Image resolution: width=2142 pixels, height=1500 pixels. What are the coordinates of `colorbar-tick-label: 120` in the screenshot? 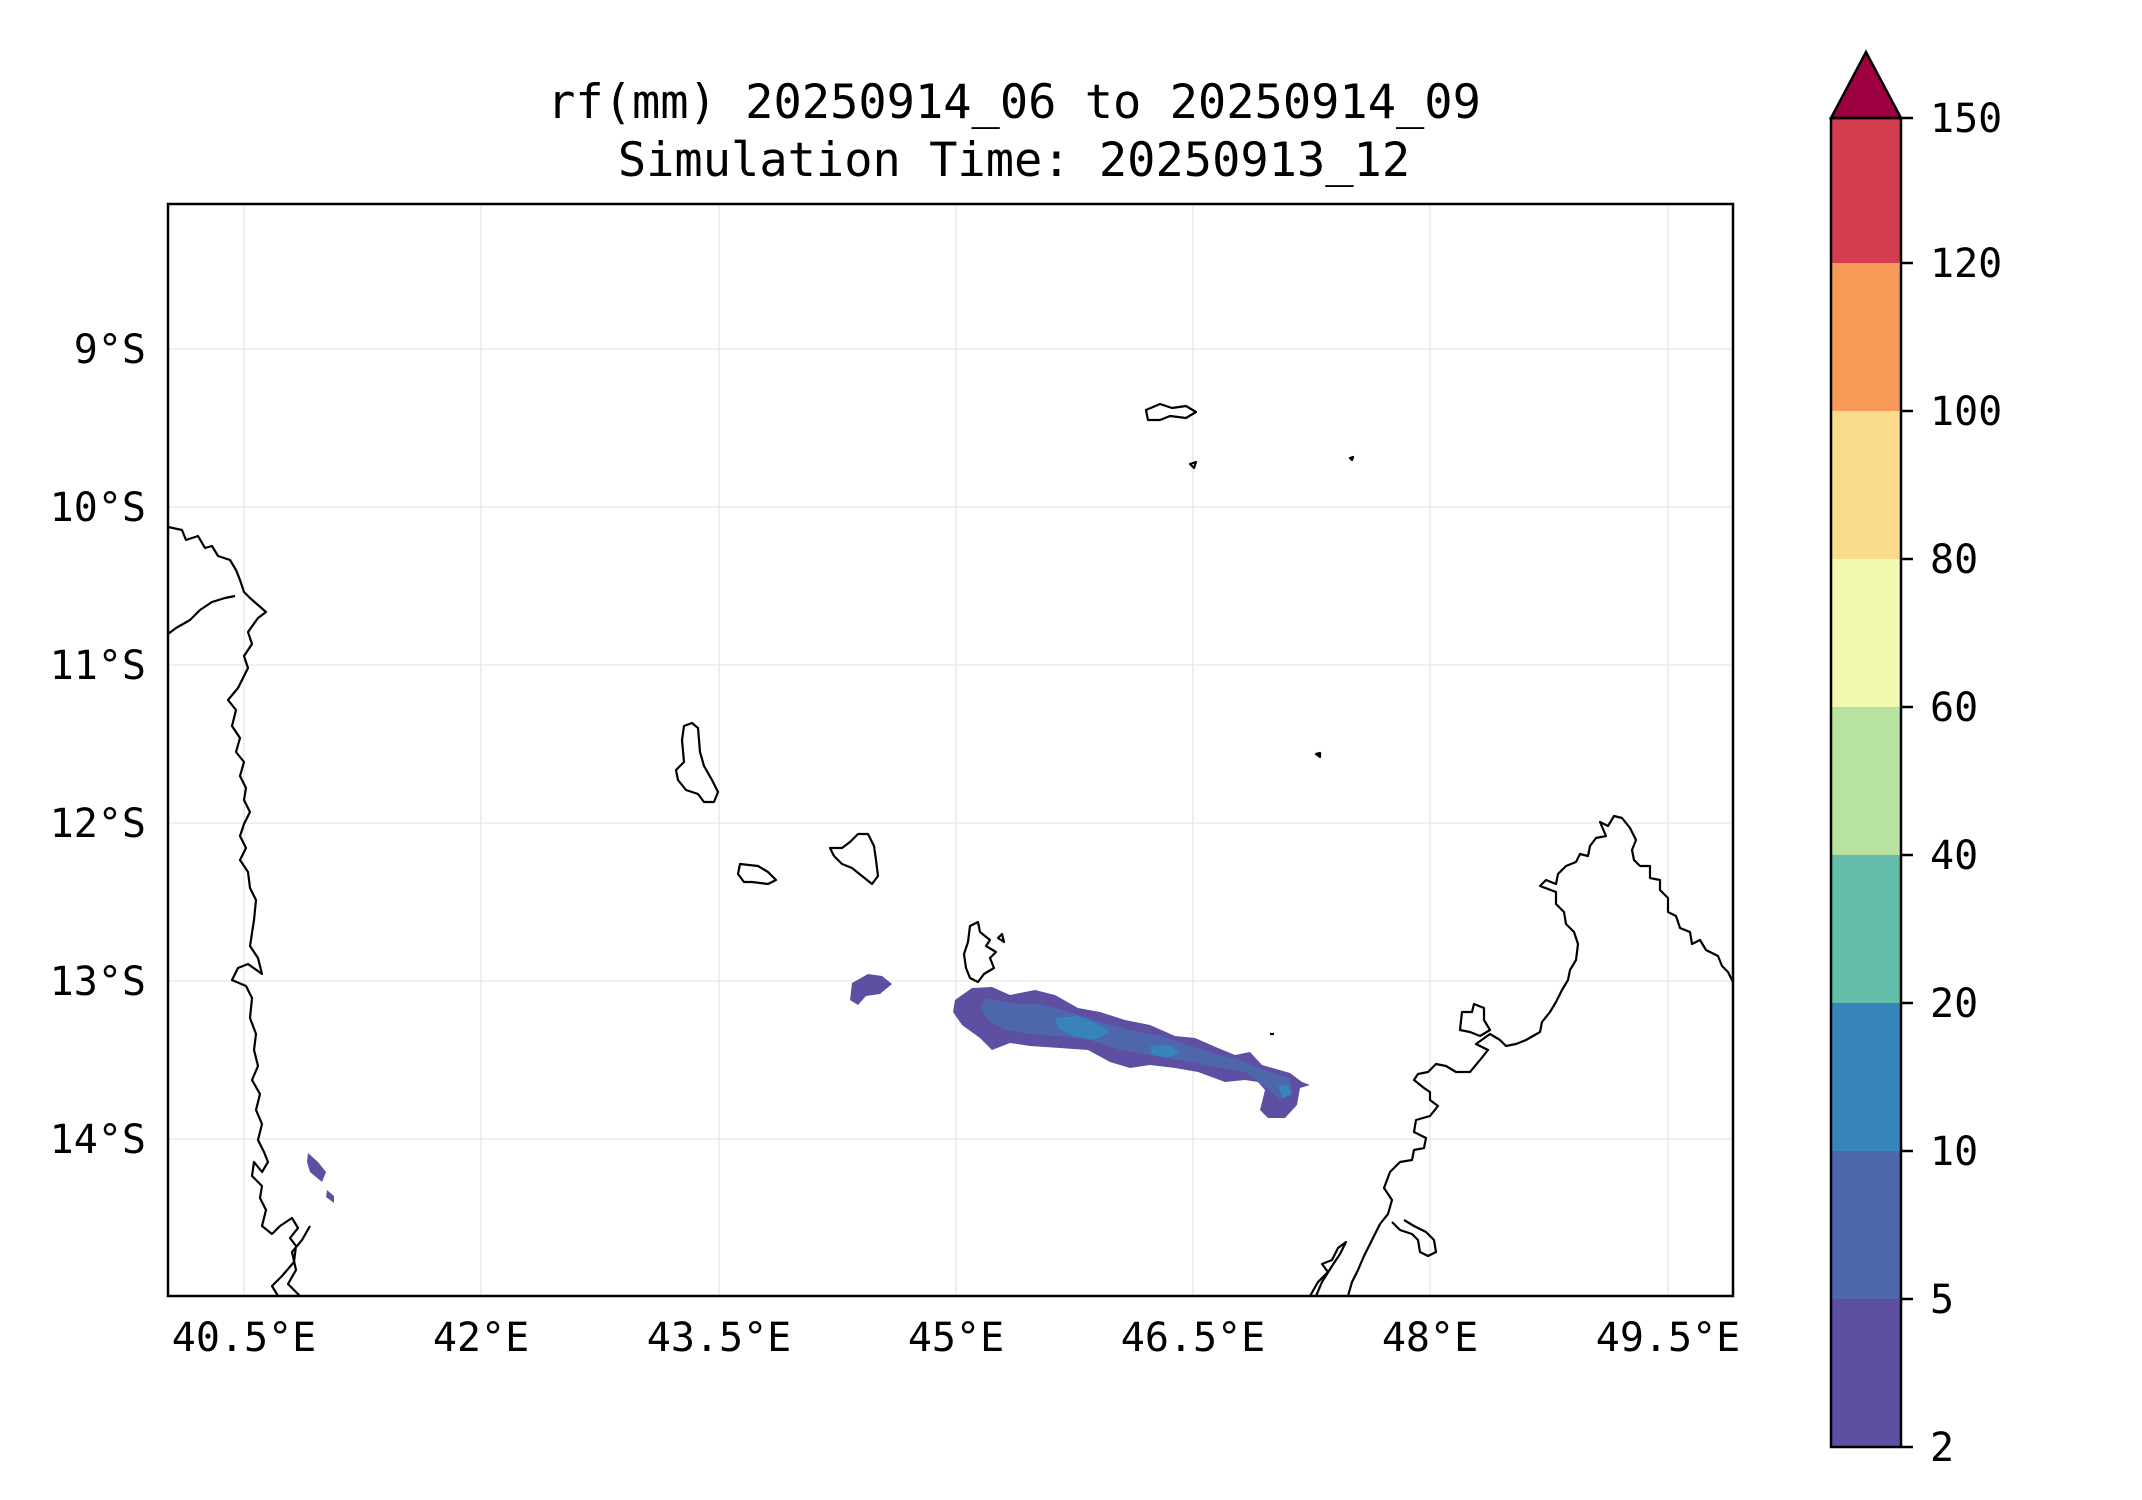 It's located at (1966, 264).